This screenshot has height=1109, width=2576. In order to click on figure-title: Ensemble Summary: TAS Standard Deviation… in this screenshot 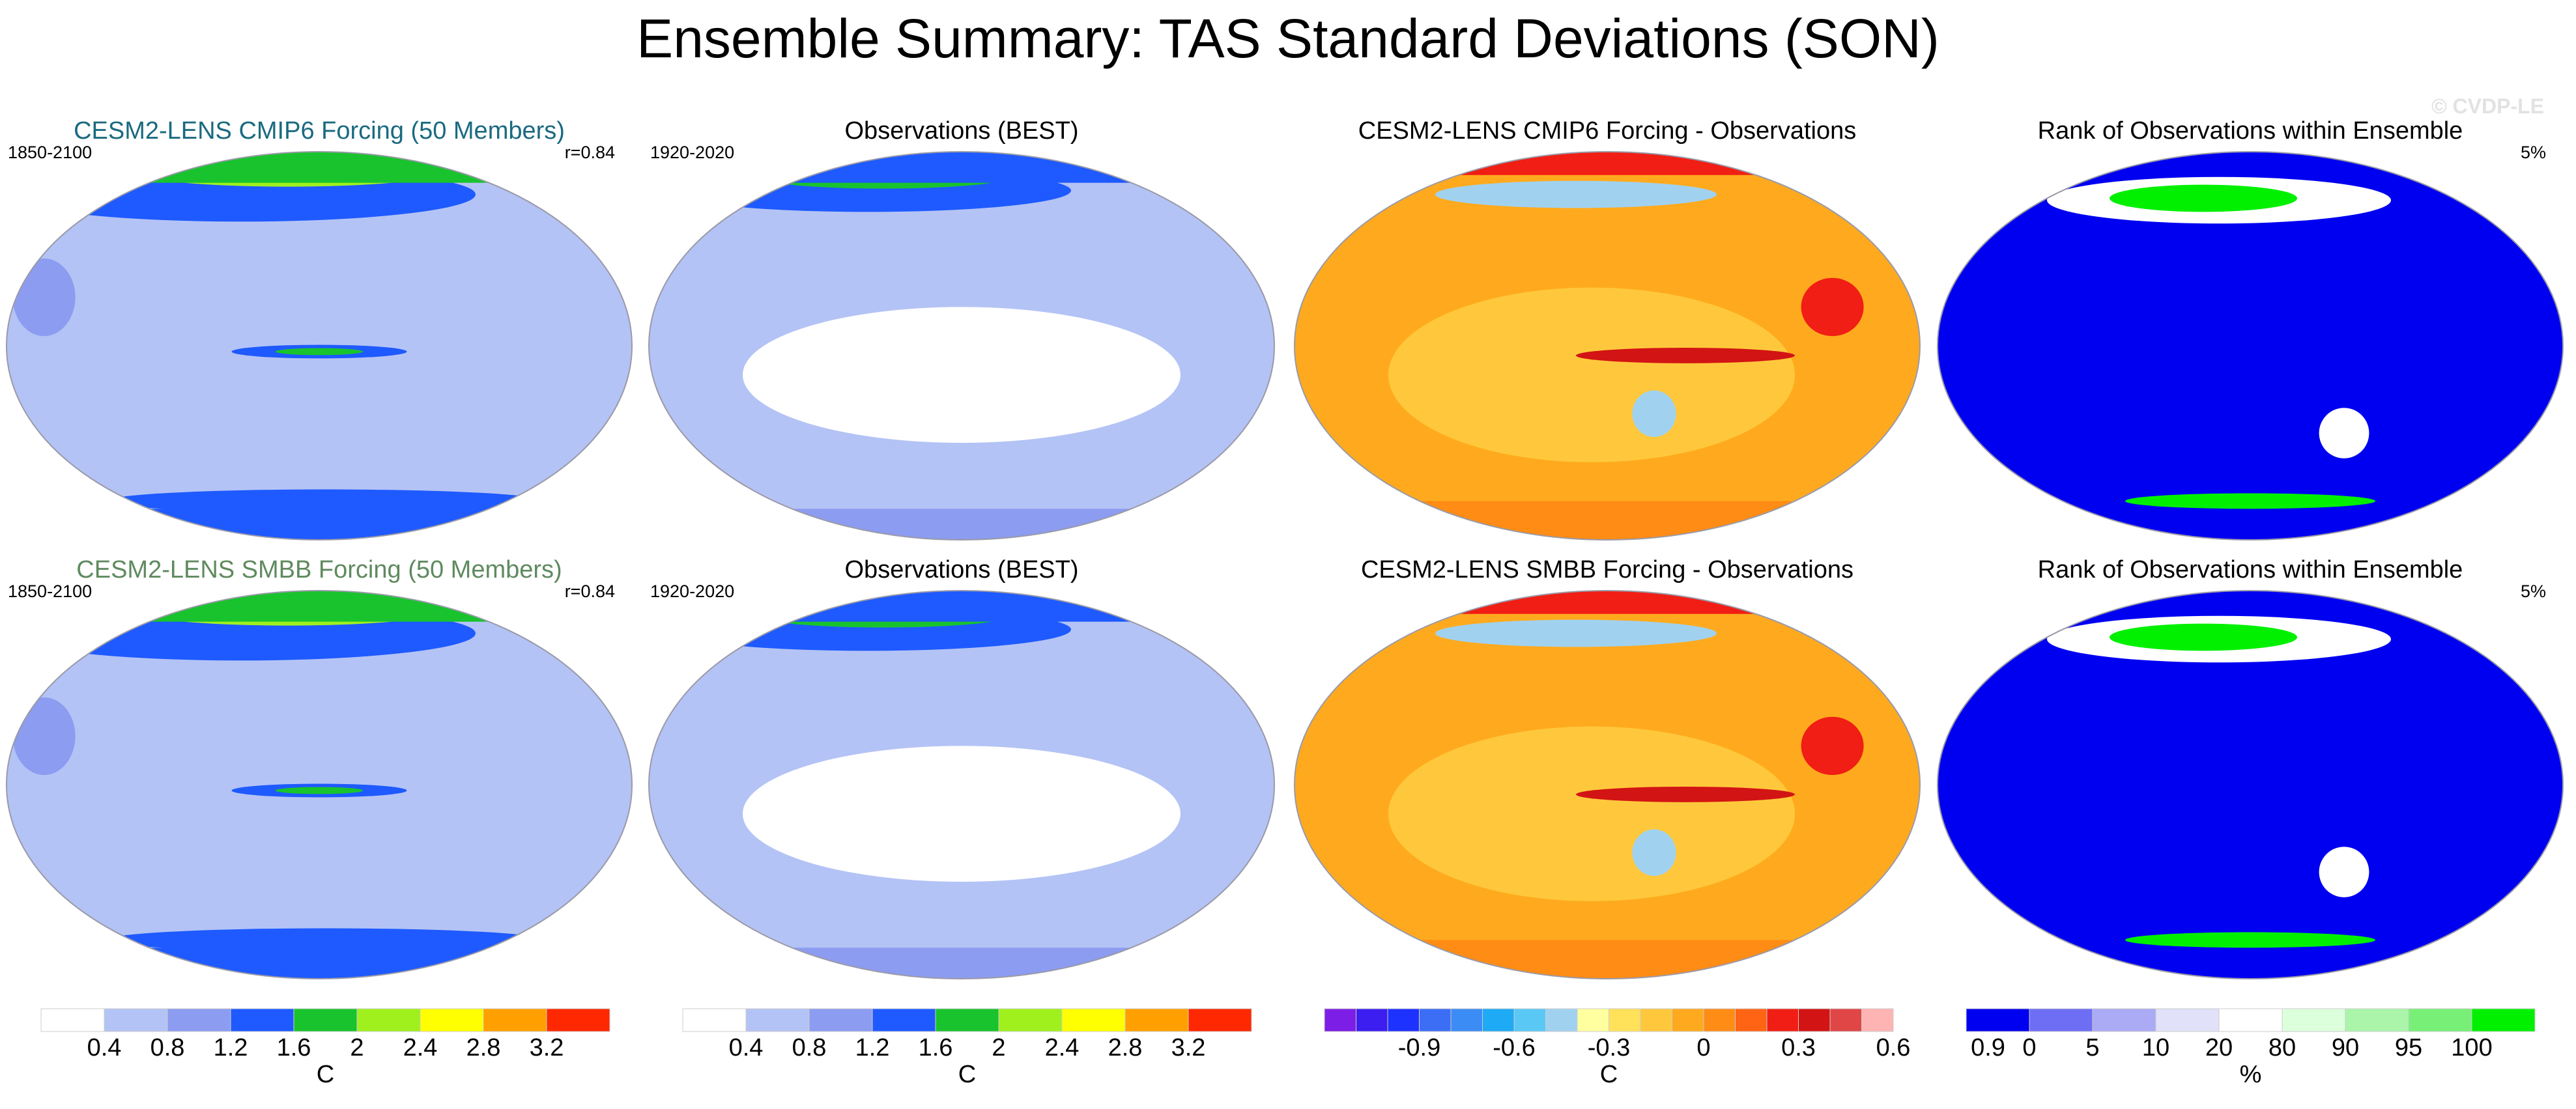, I will do `click(1288, 39)`.